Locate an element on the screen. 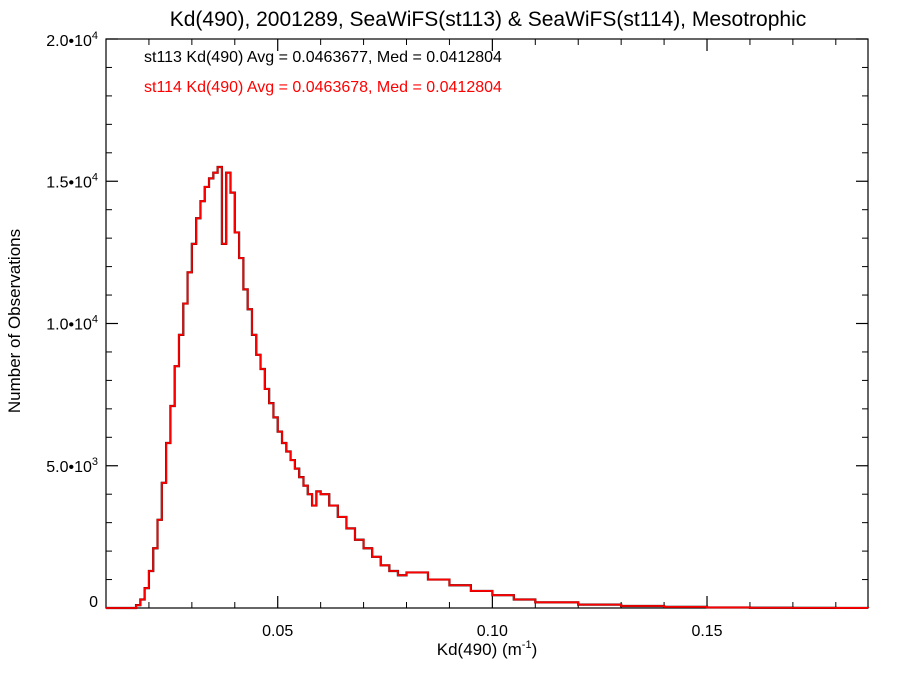 The image size is (900, 675). x-tick-label: 0.05 is located at coordinates (277, 631).